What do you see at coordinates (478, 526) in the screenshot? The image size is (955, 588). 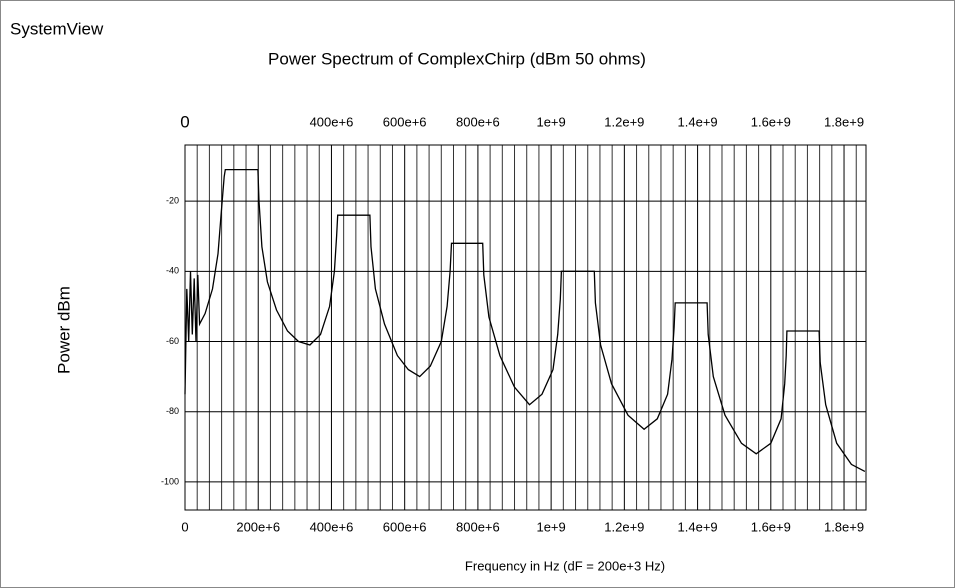 I see `x-tick-label: 800e+6` at bounding box center [478, 526].